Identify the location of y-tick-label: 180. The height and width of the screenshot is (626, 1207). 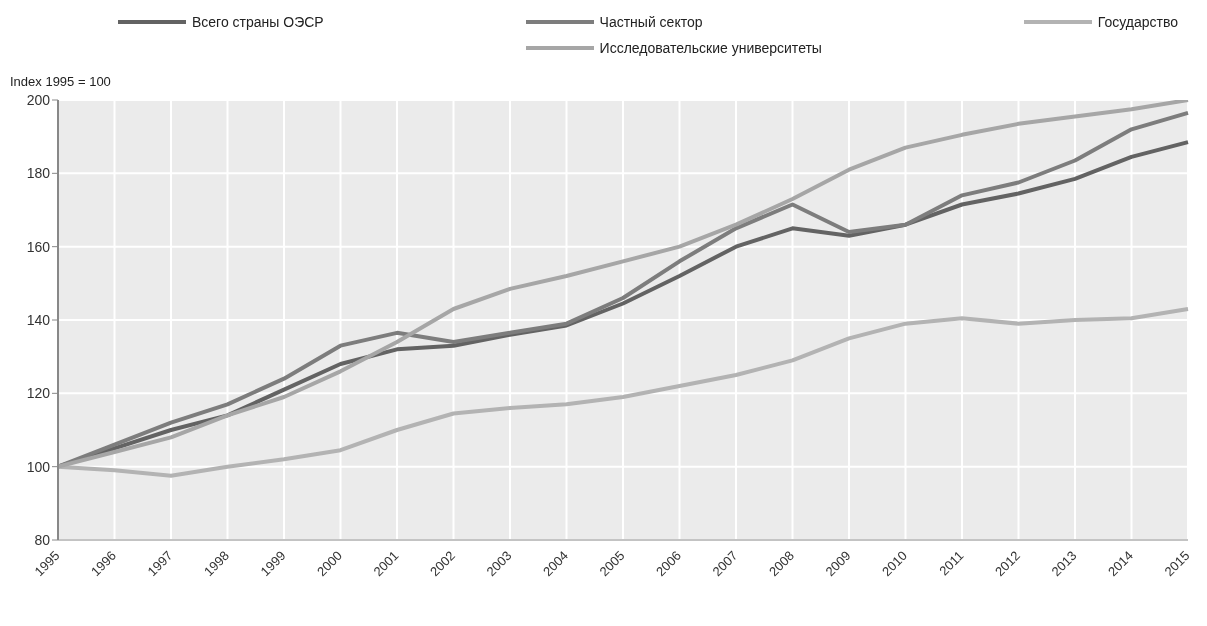
(38, 173).